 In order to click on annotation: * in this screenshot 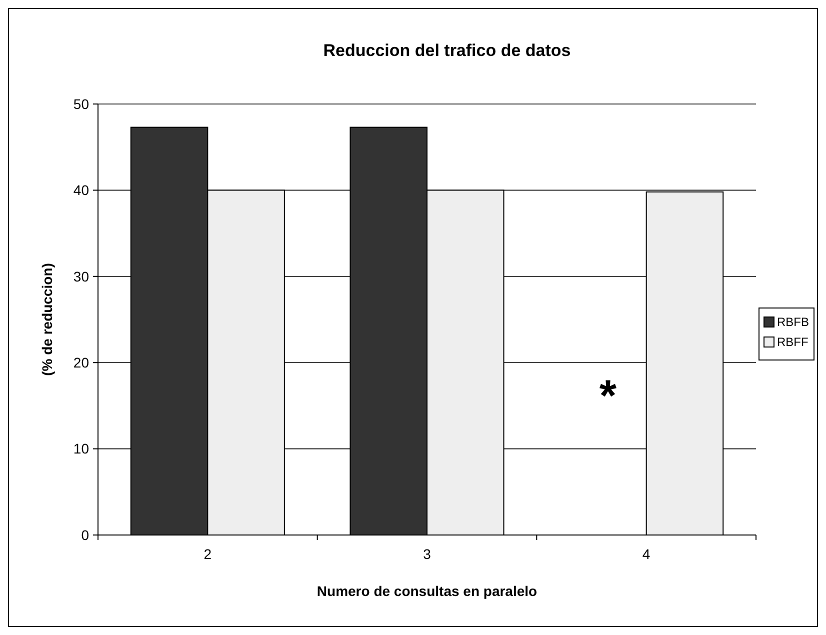, I will do `click(608, 396)`.